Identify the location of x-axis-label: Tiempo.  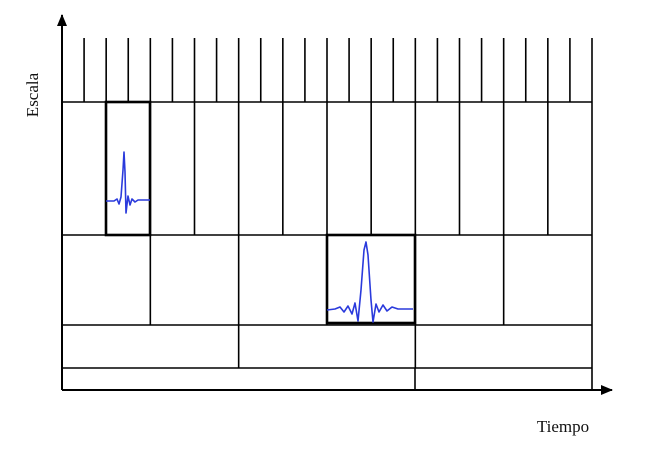
(563, 426).